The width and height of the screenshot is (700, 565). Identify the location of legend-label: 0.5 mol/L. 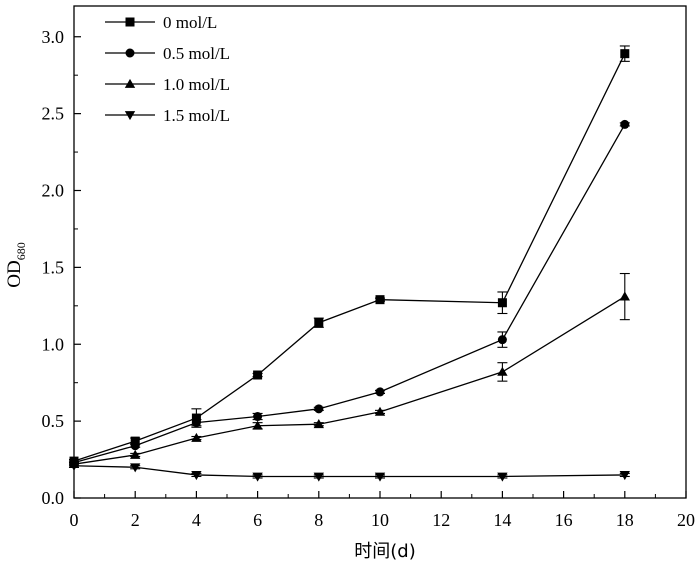
(196, 53).